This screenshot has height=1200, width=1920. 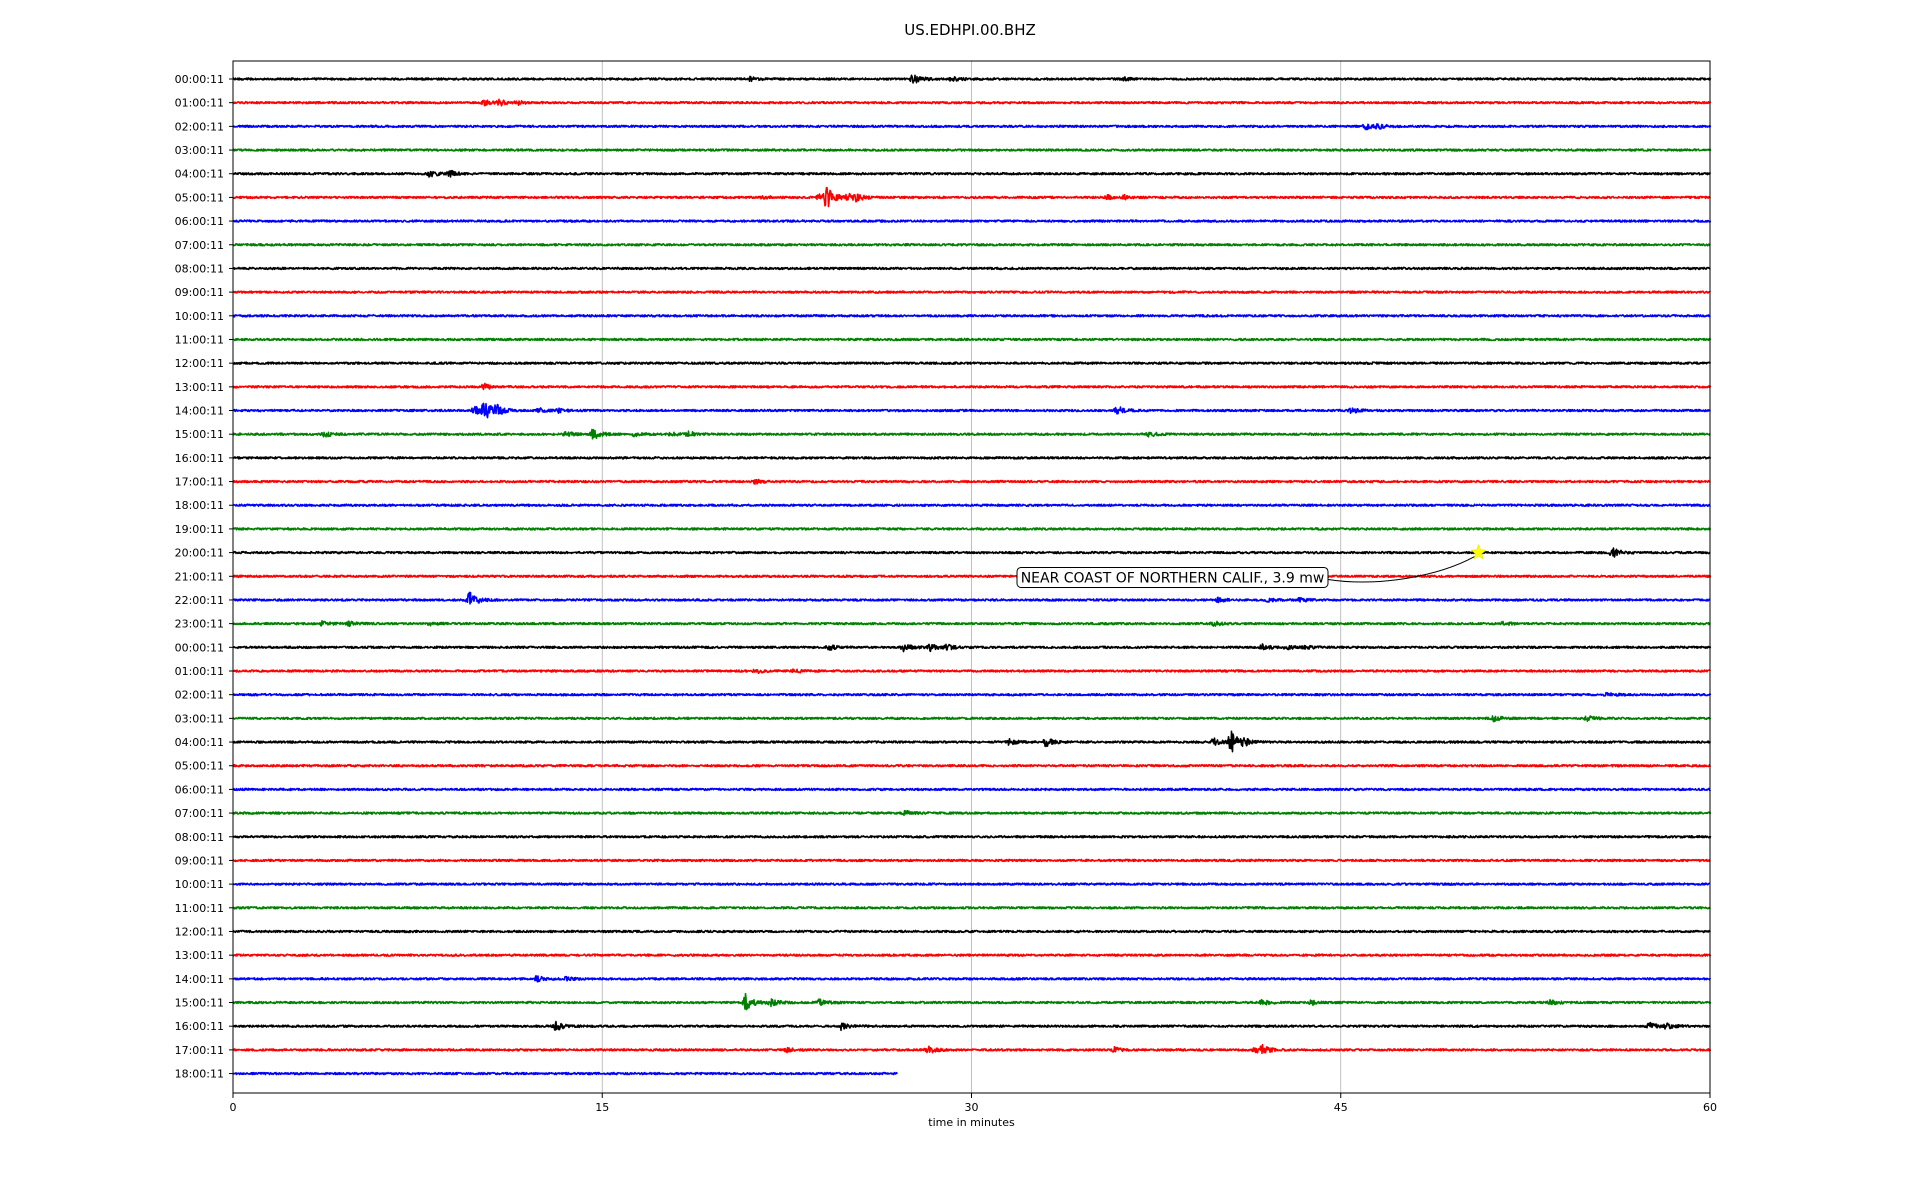 What do you see at coordinates (1710, 1107) in the screenshot?
I see `x-tick-label: 60` at bounding box center [1710, 1107].